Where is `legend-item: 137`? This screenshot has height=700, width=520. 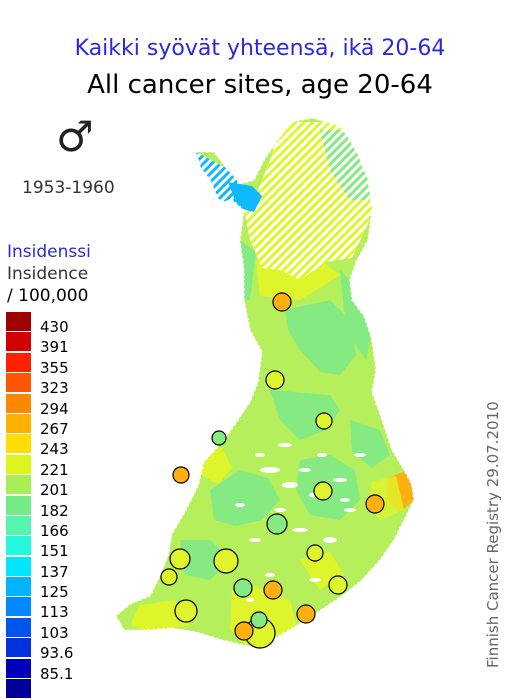
legend-item: 137 is located at coordinates (56, 568).